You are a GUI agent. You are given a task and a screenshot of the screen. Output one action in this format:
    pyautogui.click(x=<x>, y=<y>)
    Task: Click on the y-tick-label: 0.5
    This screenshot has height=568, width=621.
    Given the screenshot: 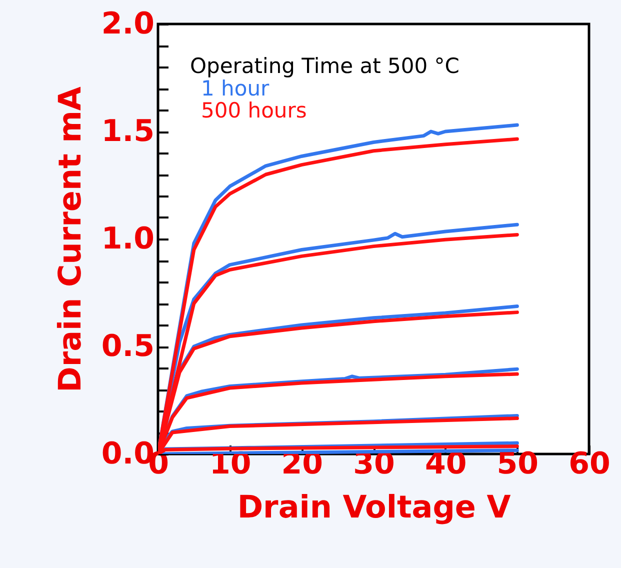 What is the action you would take?
    pyautogui.click(x=127, y=346)
    